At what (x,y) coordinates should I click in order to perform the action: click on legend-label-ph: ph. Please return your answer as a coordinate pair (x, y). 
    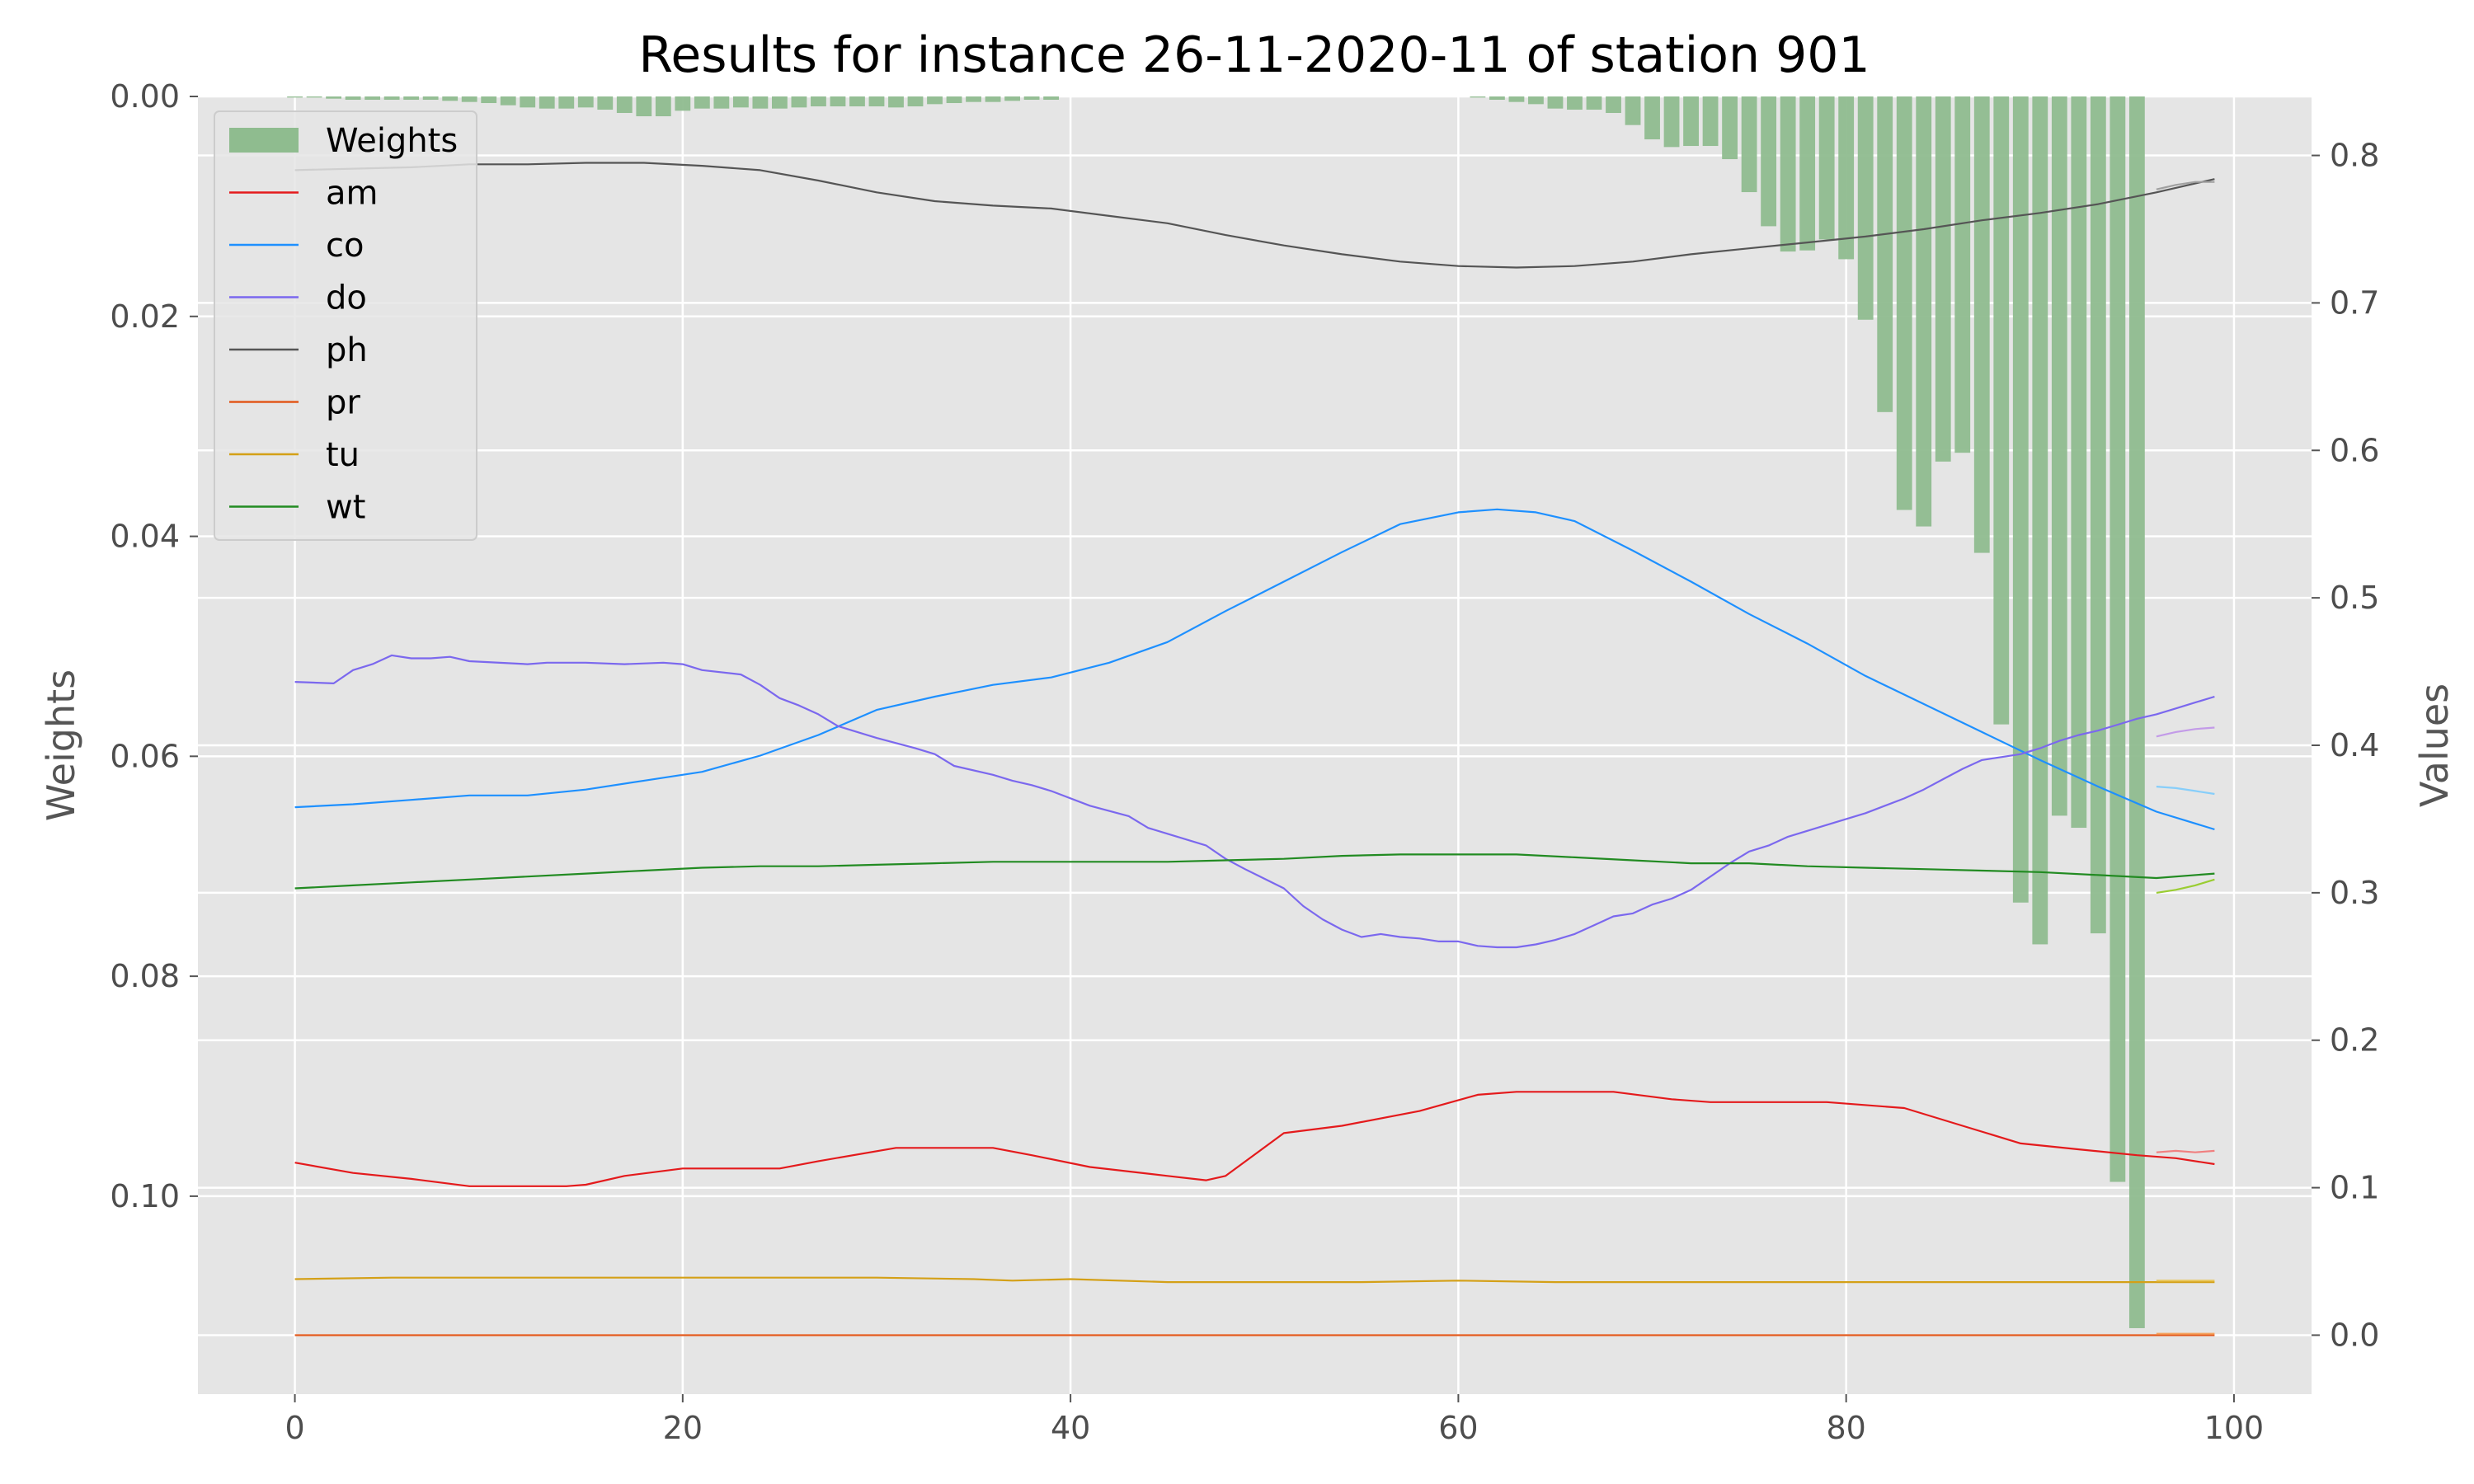
    Looking at the image, I should click on (347, 350).